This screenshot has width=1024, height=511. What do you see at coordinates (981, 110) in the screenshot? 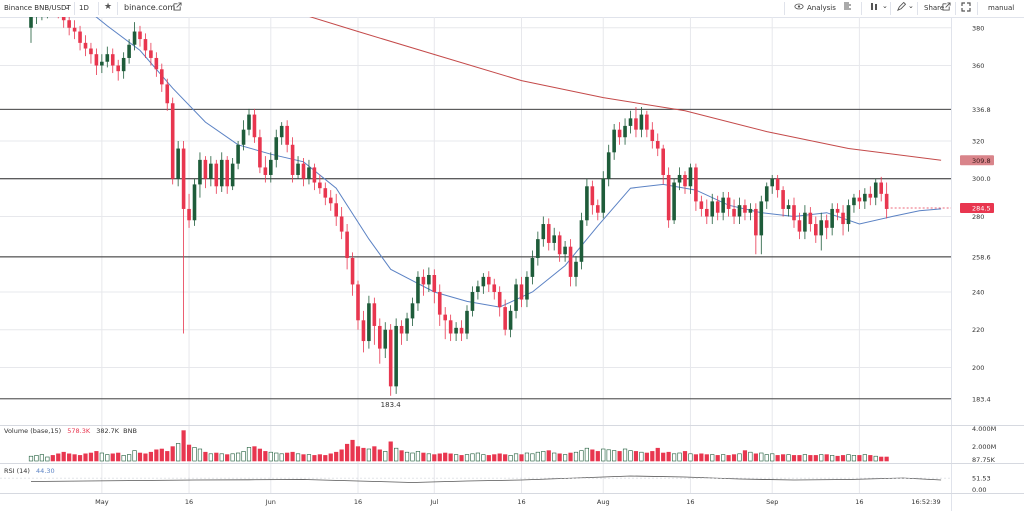
I see `price-tick-label: 336.8` at bounding box center [981, 110].